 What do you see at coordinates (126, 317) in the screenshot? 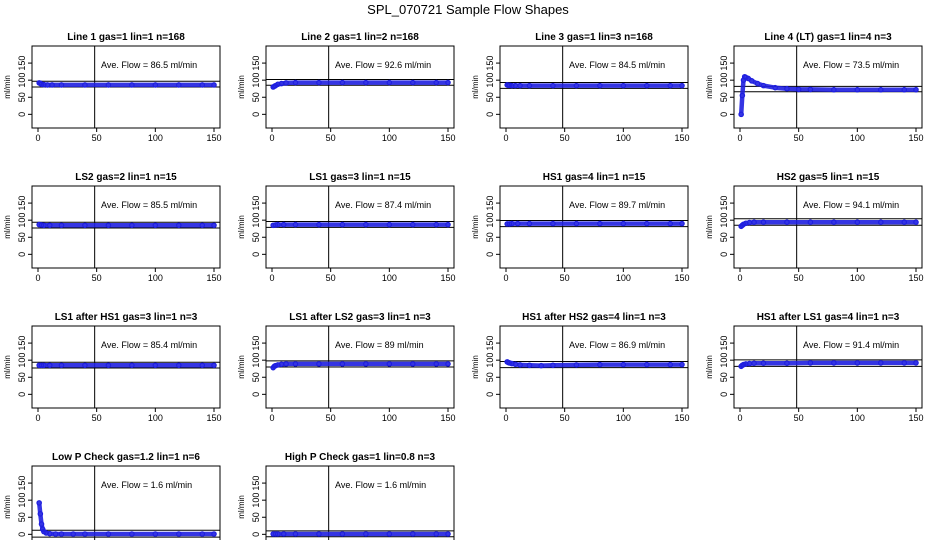
I see `panel-title: LS1 after HS1 gas=3 lin=1 n=3` at bounding box center [126, 317].